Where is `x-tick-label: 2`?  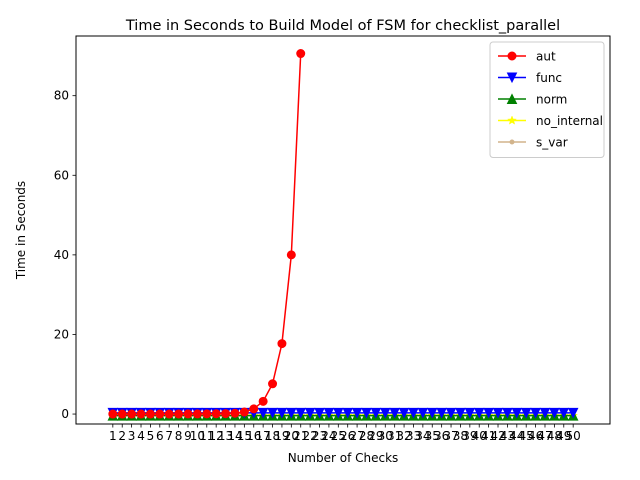
x-tick-label: 2 is located at coordinates (122, 436).